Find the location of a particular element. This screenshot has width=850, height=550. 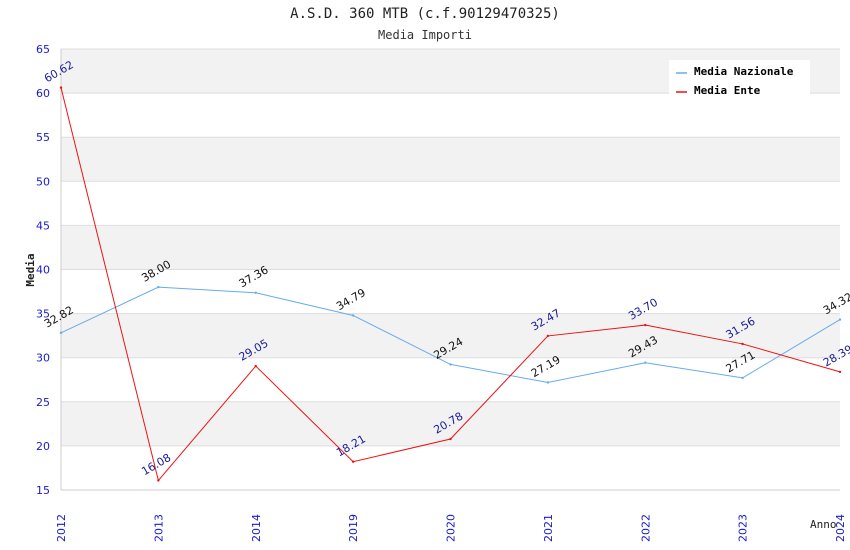

legend: Media Nazionale Media Ente is located at coordinates (739, 78).